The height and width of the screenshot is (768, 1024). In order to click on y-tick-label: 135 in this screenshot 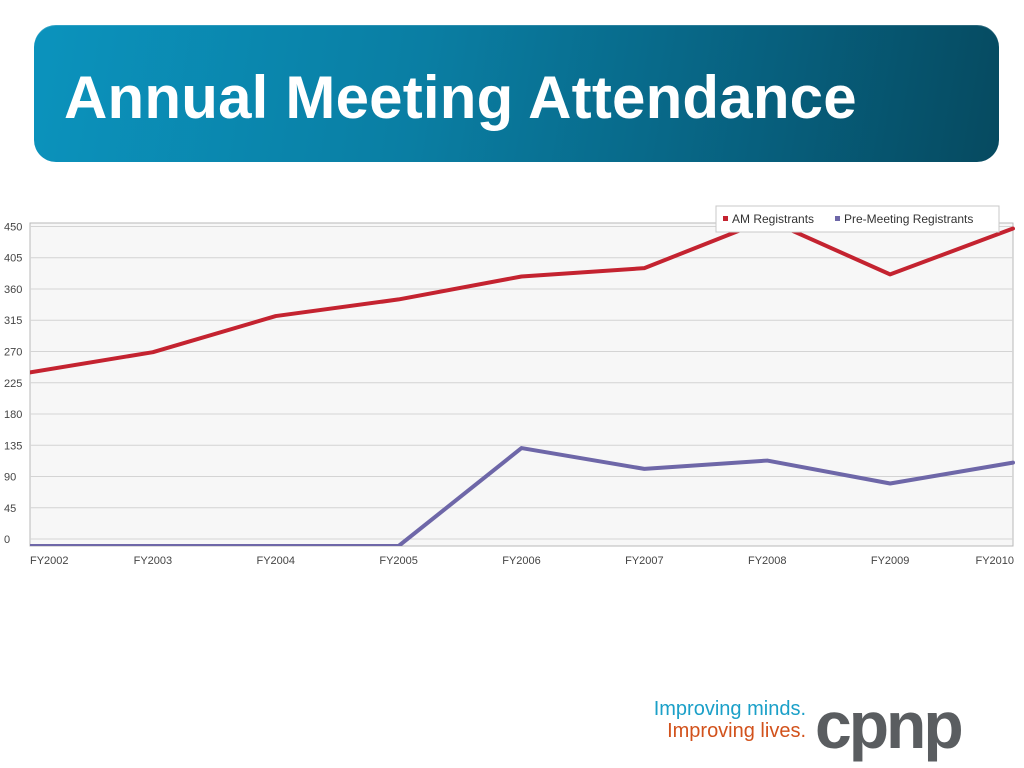, I will do `click(13, 446)`.